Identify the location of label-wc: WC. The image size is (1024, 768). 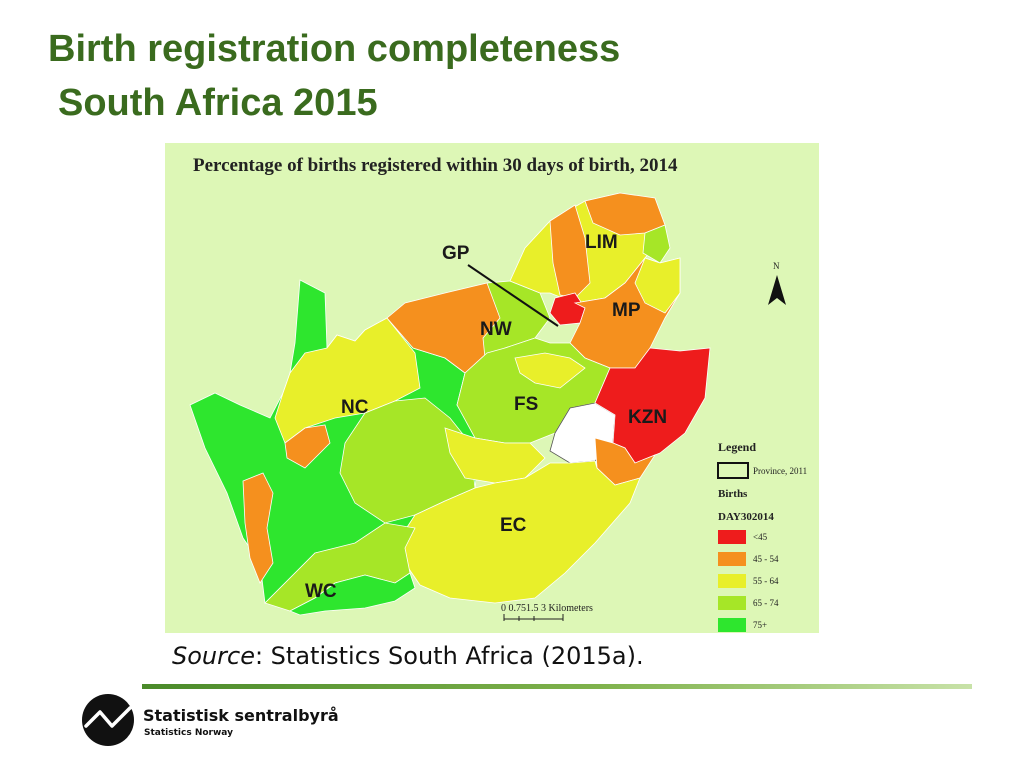
(321, 591).